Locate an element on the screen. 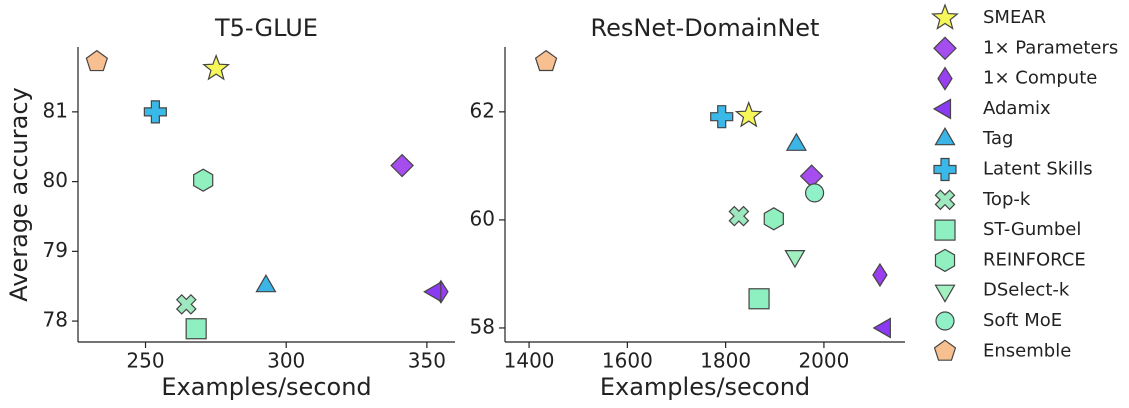 This screenshot has height=408, width=1129. legend-label: Tag is located at coordinates (997, 138).